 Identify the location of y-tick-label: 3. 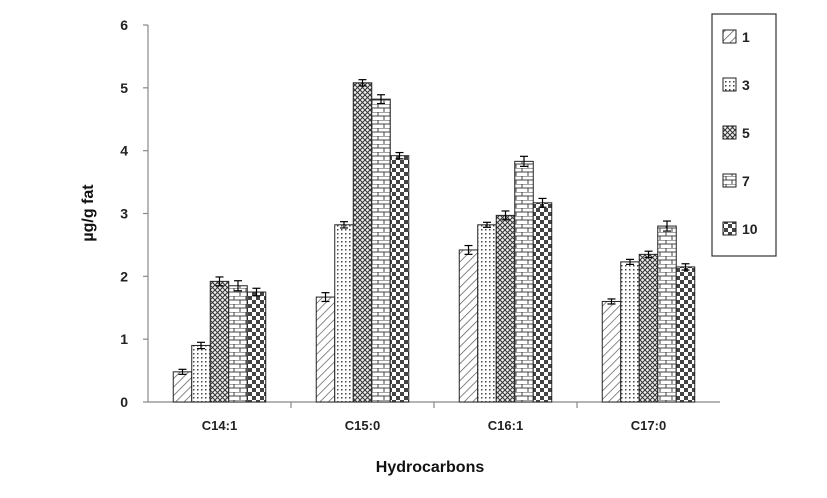
(124, 214).